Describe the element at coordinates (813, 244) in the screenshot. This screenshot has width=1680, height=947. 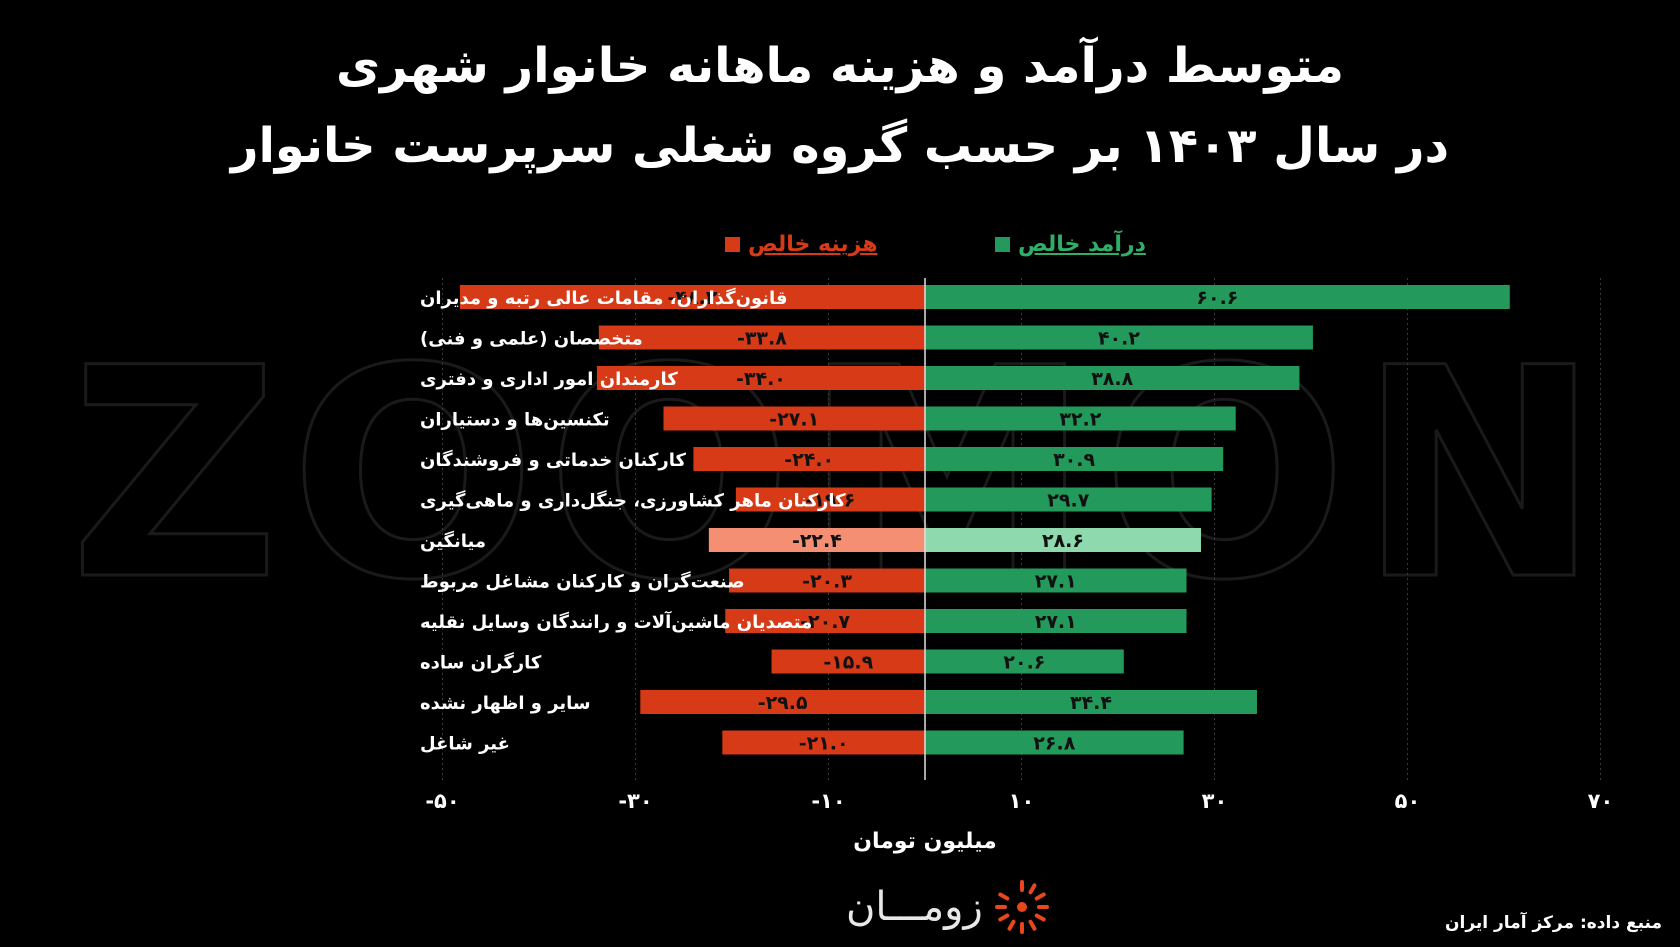
I see `legend-expense-label: هزینه خالص` at that location.